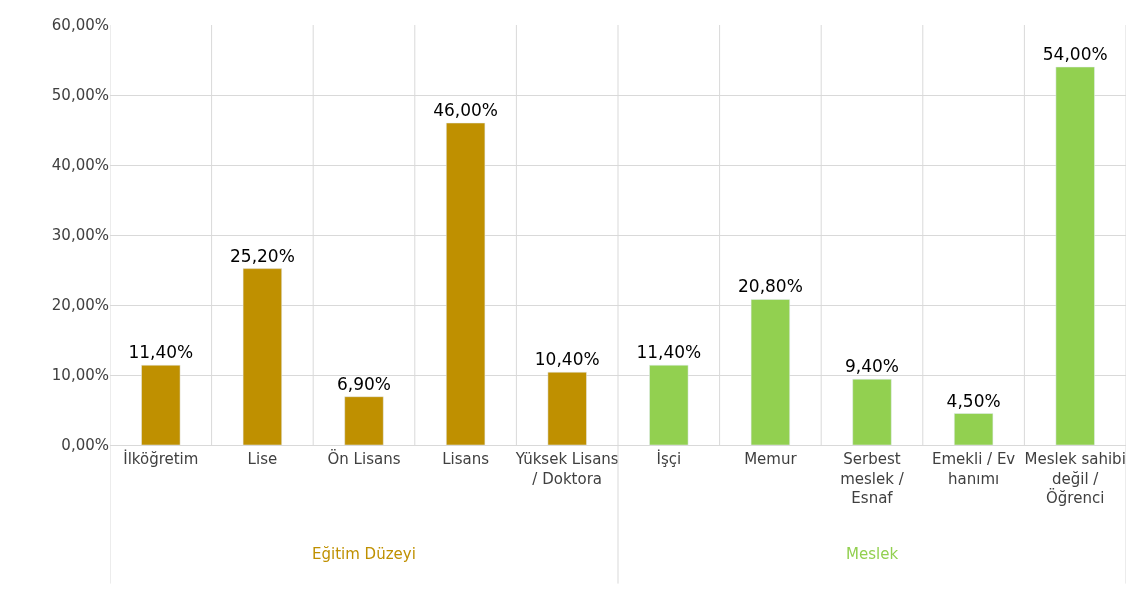 This screenshot has width=1146, height=595. Describe the element at coordinates (80, 305) in the screenshot. I see `y-tick-label: 20,00%` at that location.